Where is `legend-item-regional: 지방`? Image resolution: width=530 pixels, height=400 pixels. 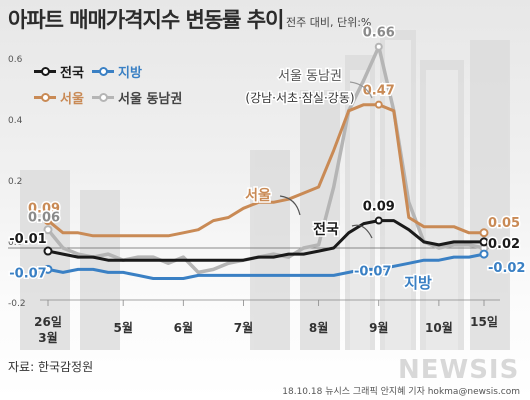 legend-item-regional: 지방 is located at coordinates (117, 71).